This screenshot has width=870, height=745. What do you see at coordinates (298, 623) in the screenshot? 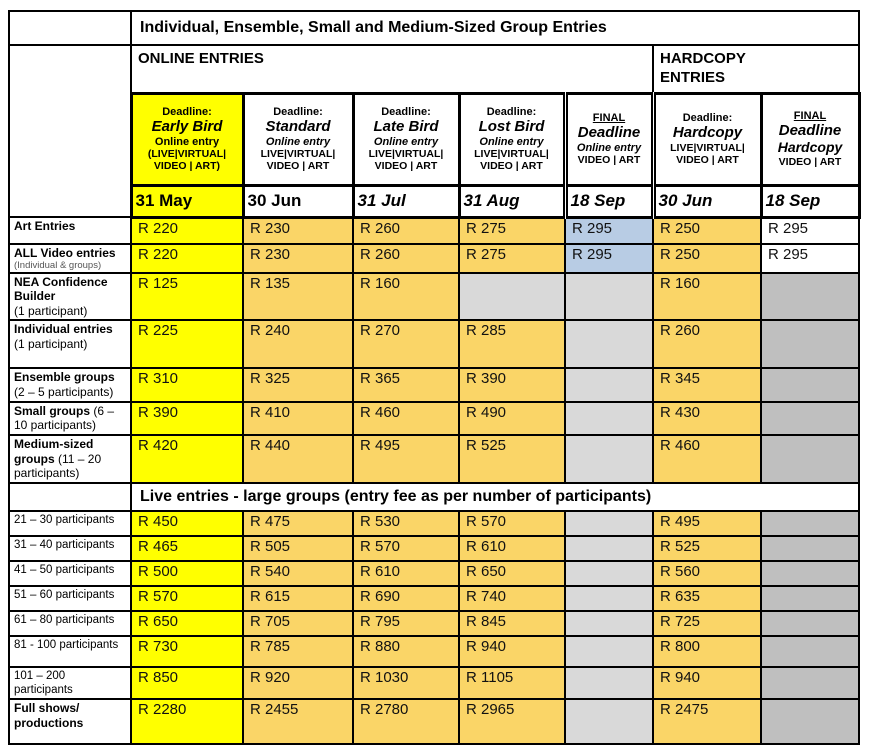
I see `price-cell: R 705` at bounding box center [298, 623].